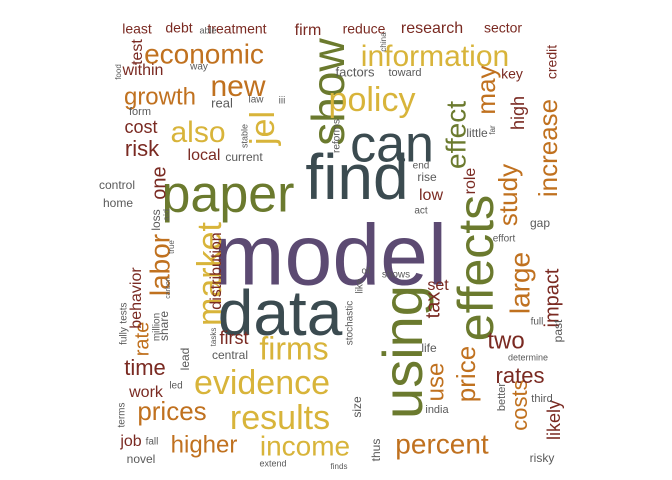 The height and width of the screenshot is (480, 672). Describe the element at coordinates (228, 195) in the screenshot. I see `word-paper: paper` at that location.